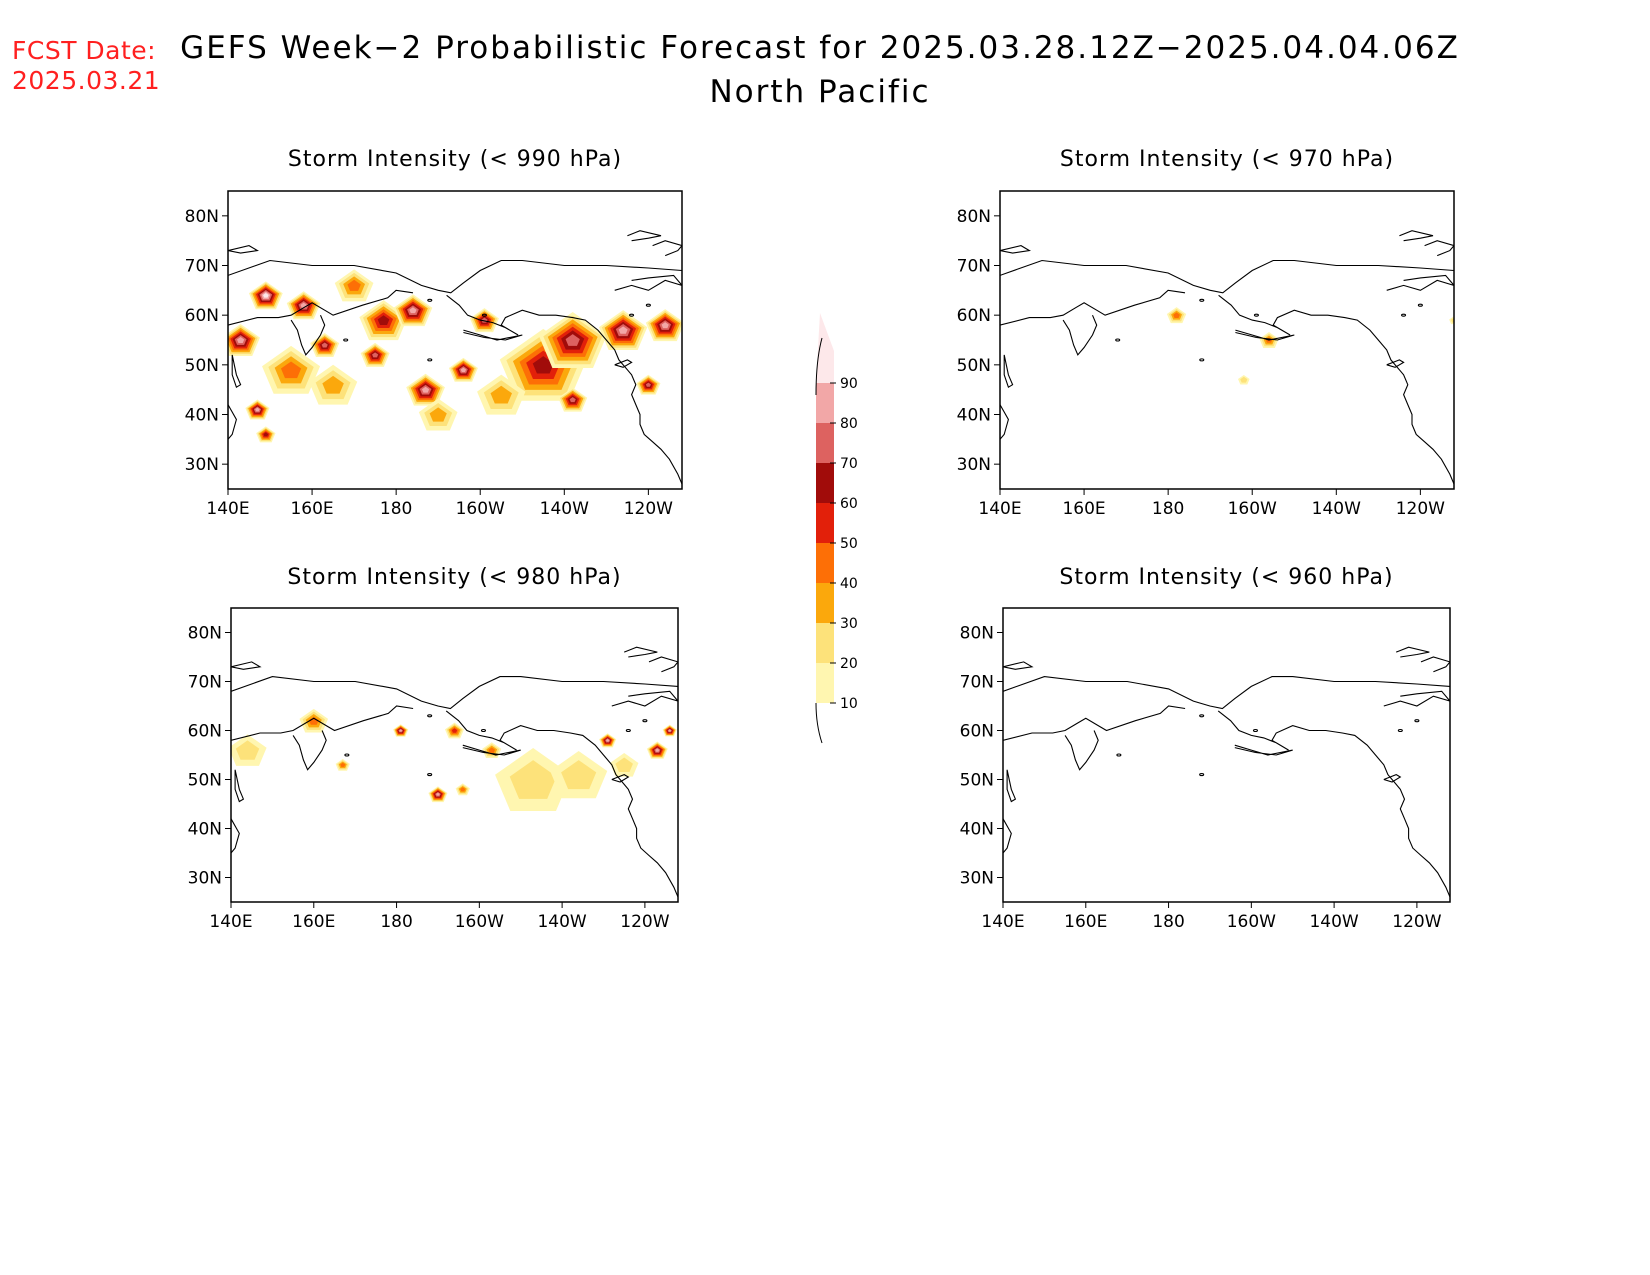 This screenshot has height=1275, width=1650. What do you see at coordinates (1085, 922) in the screenshot?
I see `lon-tick-label: 160E` at bounding box center [1085, 922].